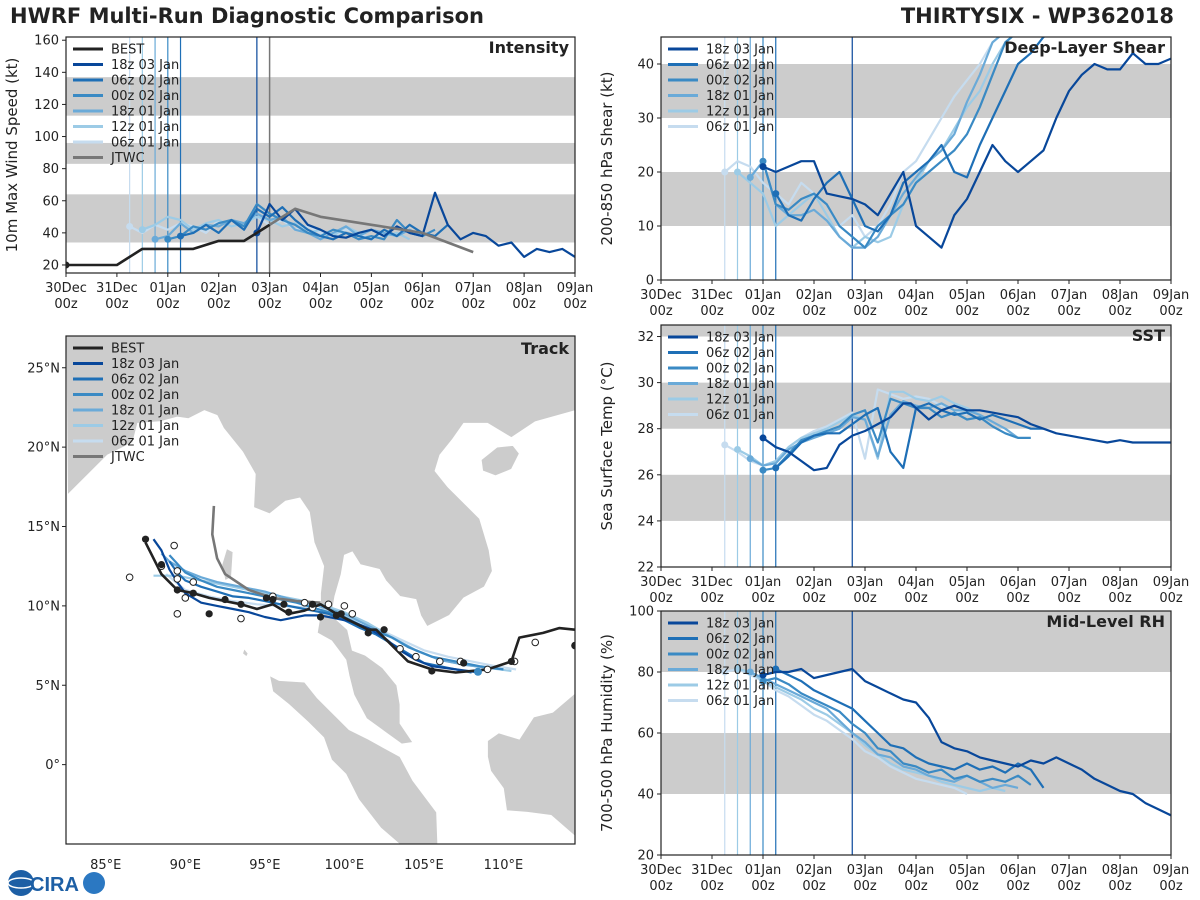 The width and height of the screenshot is (1200, 900). Describe the element at coordinates (740, 655) in the screenshot. I see `legend-label: 00z 02 Jan` at that location.